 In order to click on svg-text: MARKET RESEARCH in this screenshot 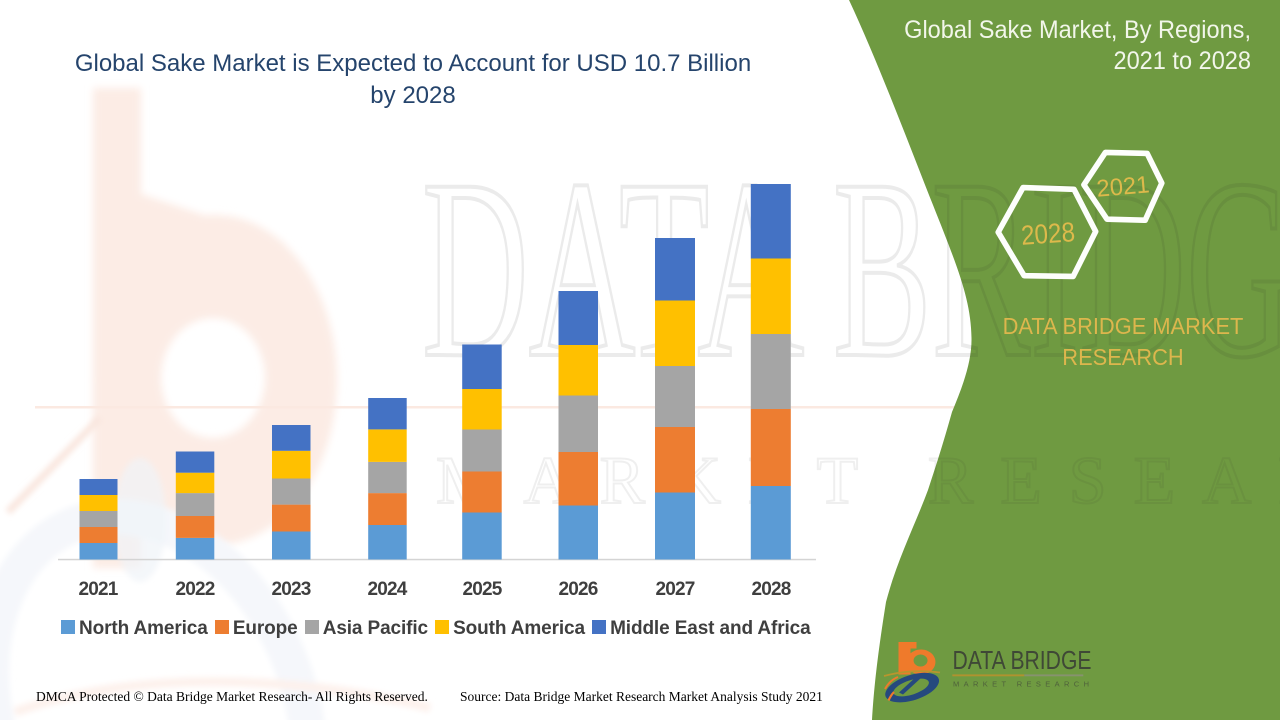, I will do `click(1021, 684)`.